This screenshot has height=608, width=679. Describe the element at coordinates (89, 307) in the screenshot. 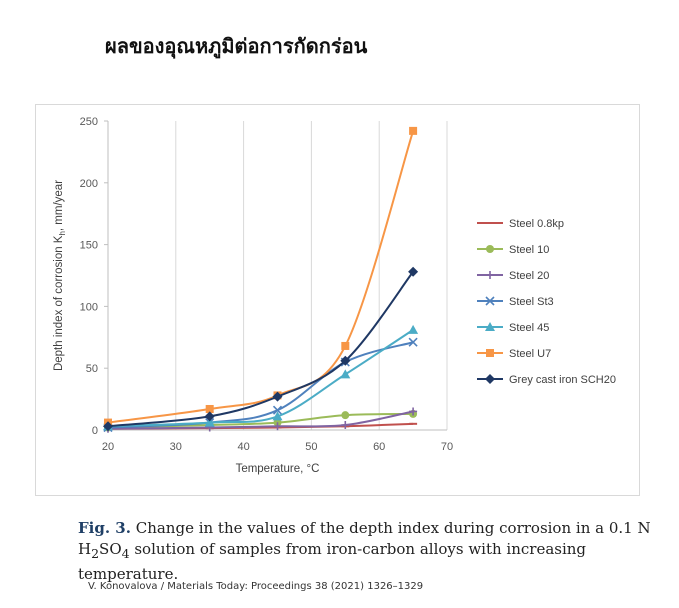

I see `y-tick-label: 100` at that location.